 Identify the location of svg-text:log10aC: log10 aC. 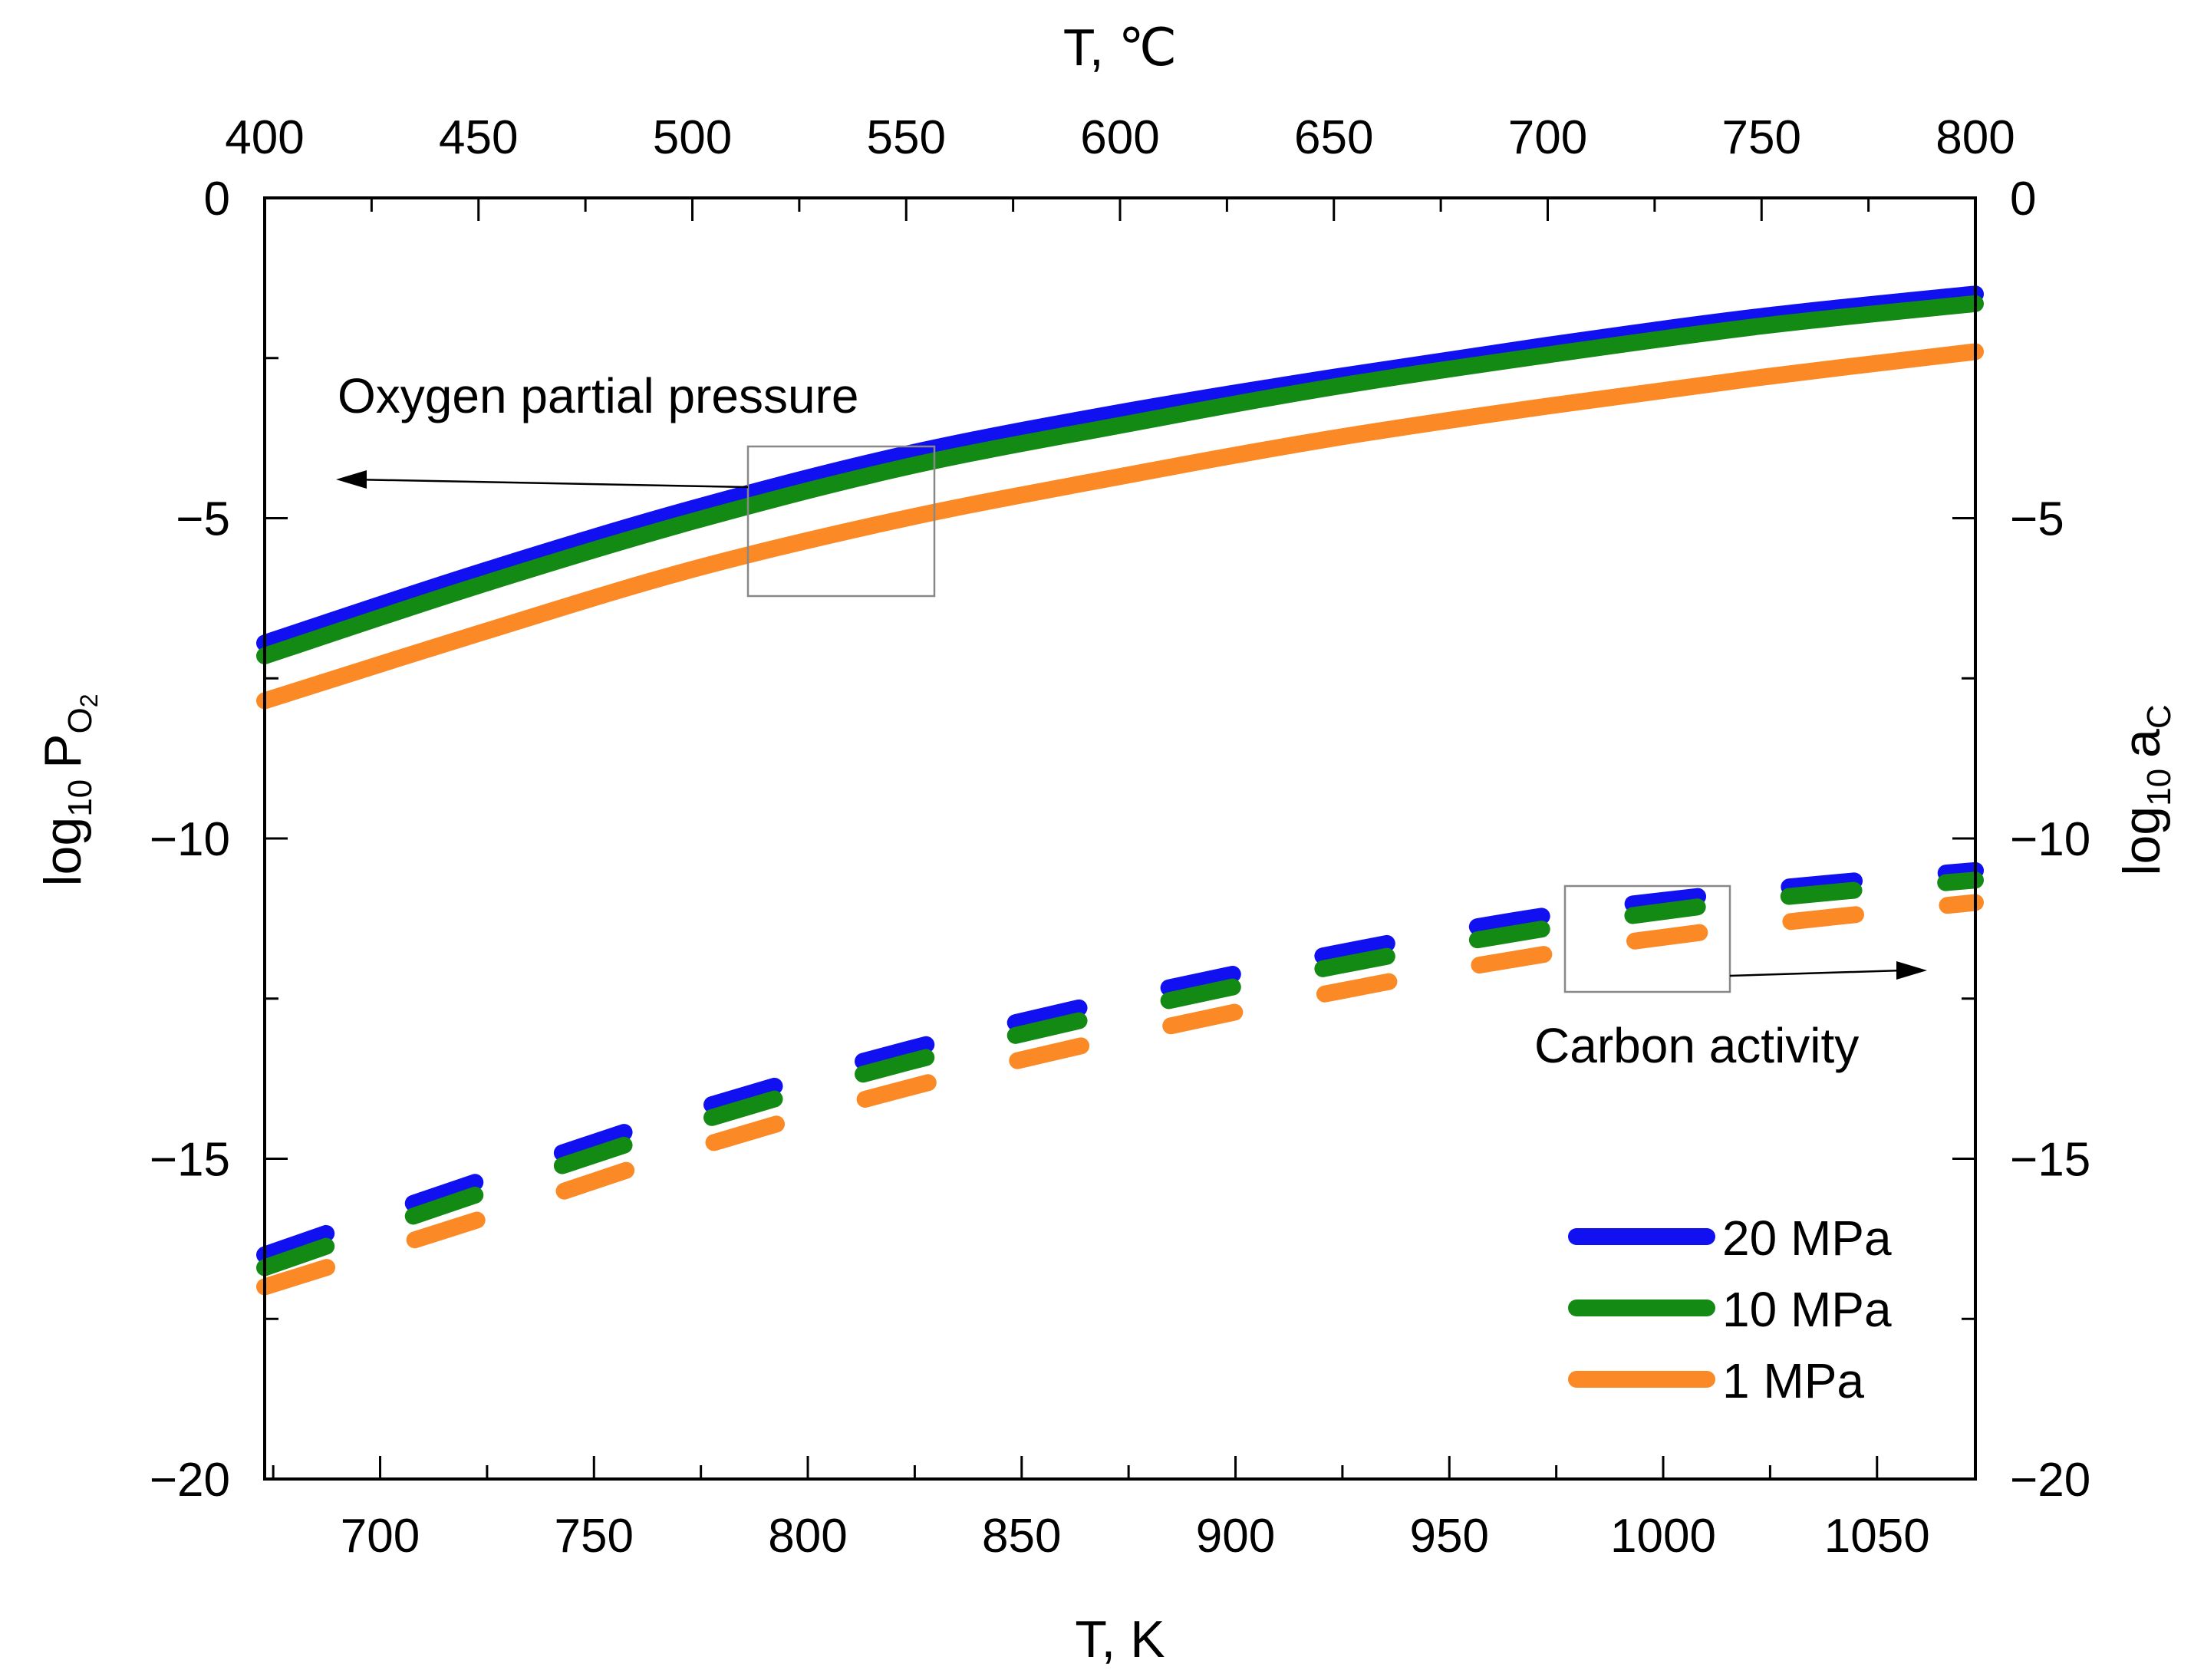
(2145, 789).